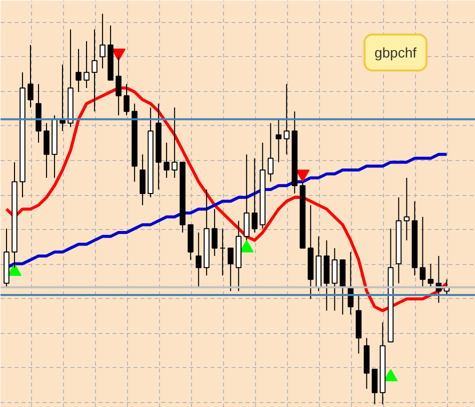 The image size is (475, 407). Describe the element at coordinates (395, 52) in the screenshot. I see `annotation: gbpchf` at that location.